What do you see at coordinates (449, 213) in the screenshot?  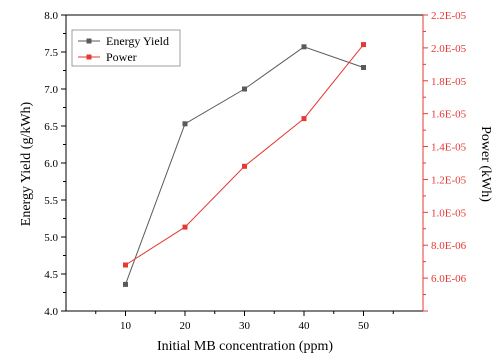 I see `y-right-tick-label: 1.0E-05` at bounding box center [449, 213].